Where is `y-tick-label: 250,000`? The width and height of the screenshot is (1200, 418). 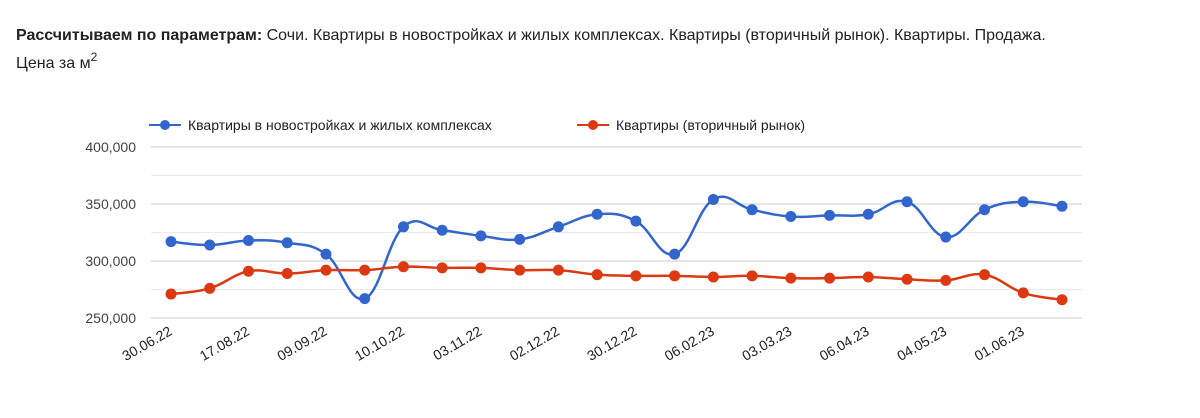 y-tick-label: 250,000 is located at coordinates (110, 318).